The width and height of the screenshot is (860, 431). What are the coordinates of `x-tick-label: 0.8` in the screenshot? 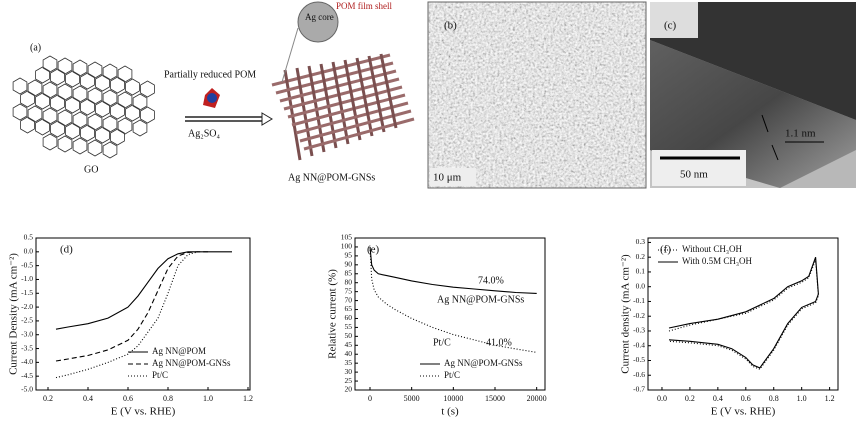 It's located at (774, 398).